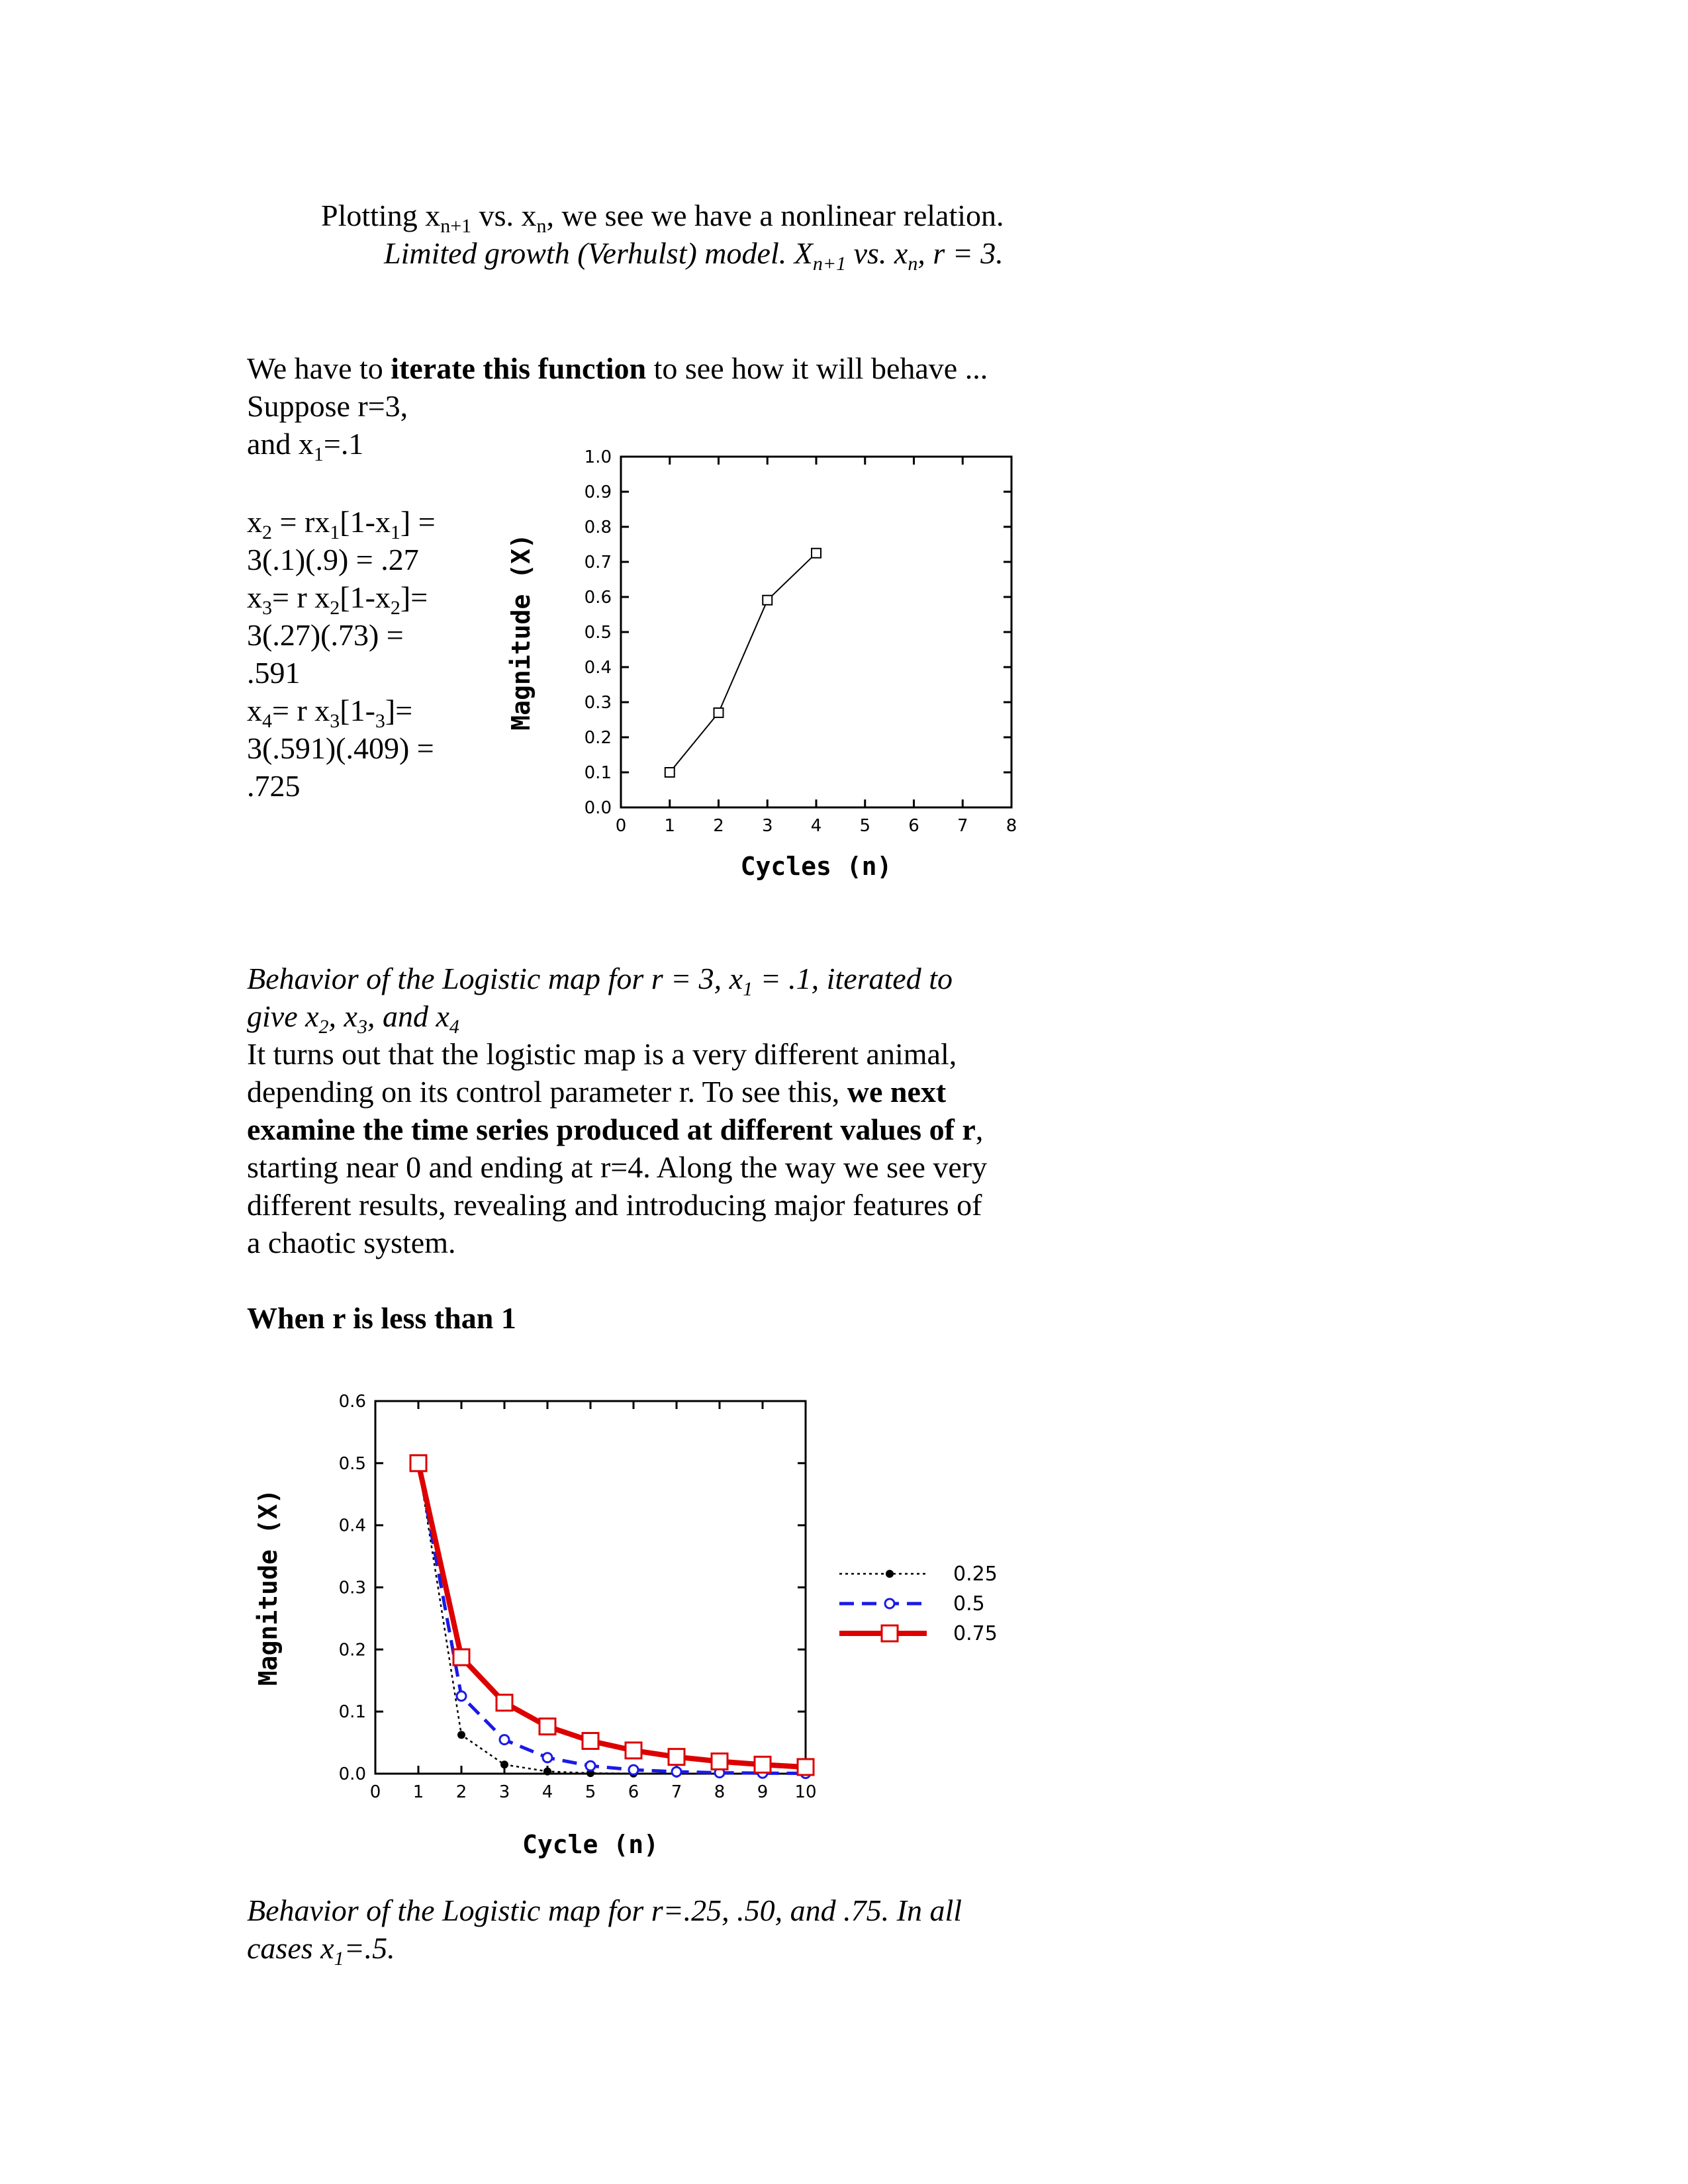  What do you see at coordinates (353, 1017) in the screenshot?
I see `caption-1-line-2: give x2, x3, and x4` at bounding box center [353, 1017].